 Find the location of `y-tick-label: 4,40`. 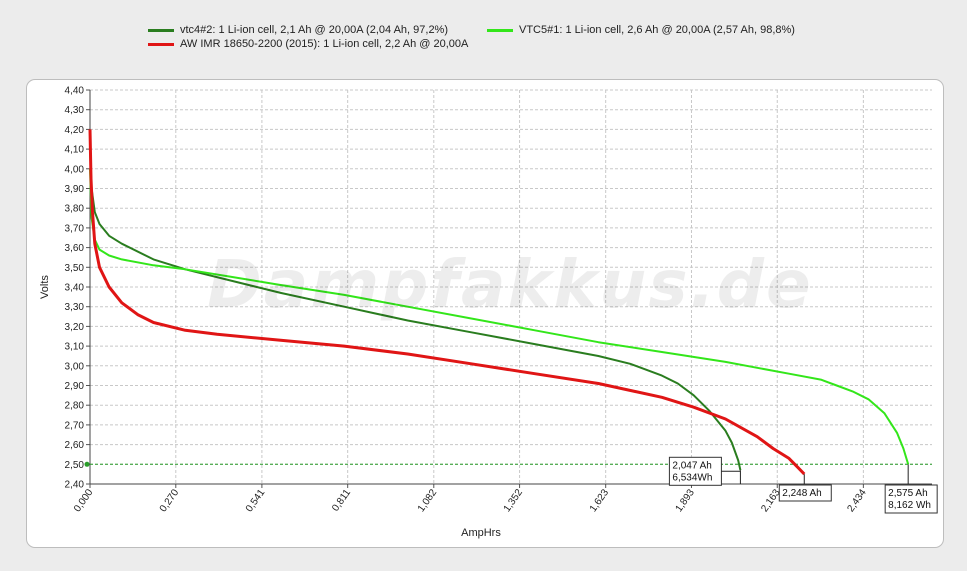

y-tick-label: 4,40 is located at coordinates (75, 91).